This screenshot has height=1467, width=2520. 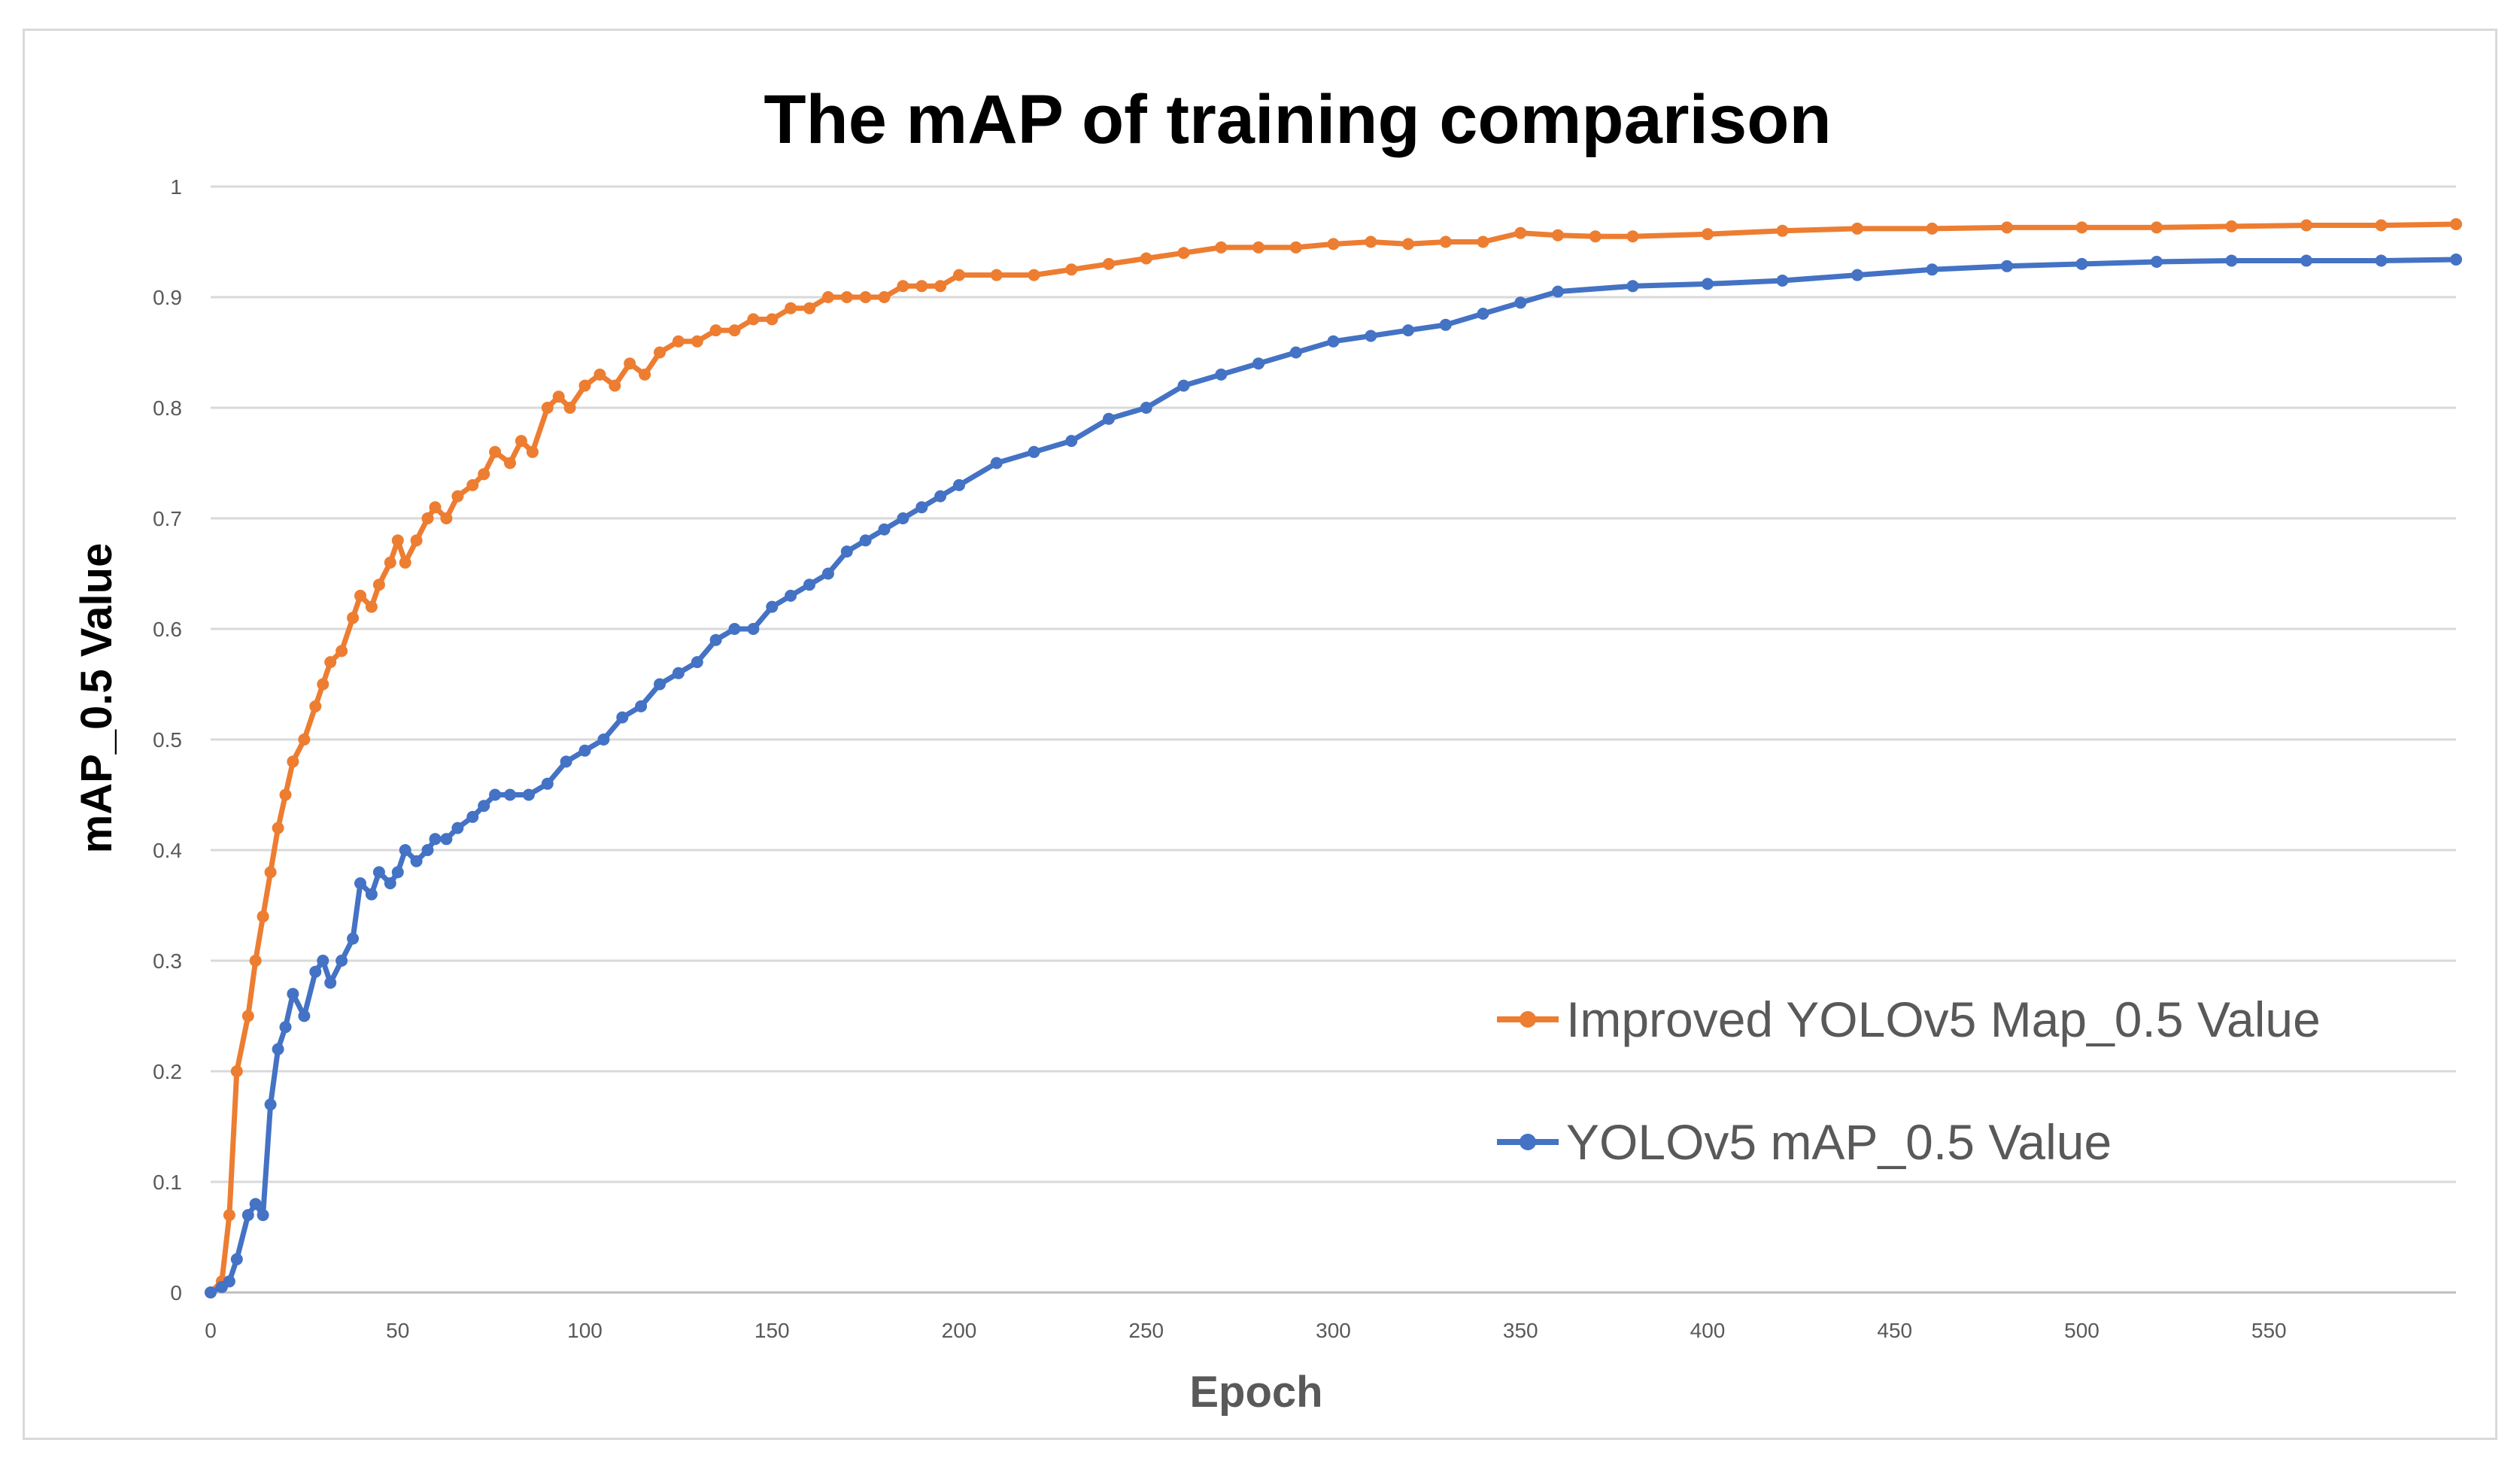 What do you see at coordinates (167, 740) in the screenshot?
I see `y-tick-label: 0.5` at bounding box center [167, 740].